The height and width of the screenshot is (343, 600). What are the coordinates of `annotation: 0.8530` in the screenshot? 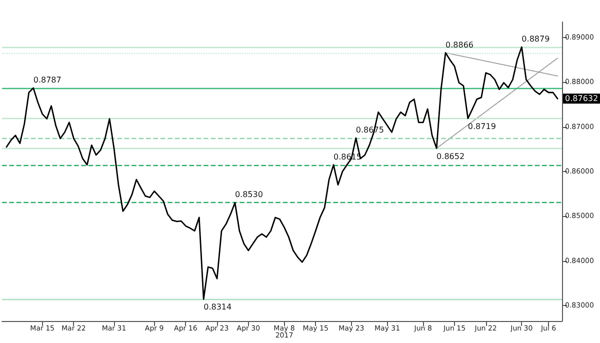 It's located at (248, 195).